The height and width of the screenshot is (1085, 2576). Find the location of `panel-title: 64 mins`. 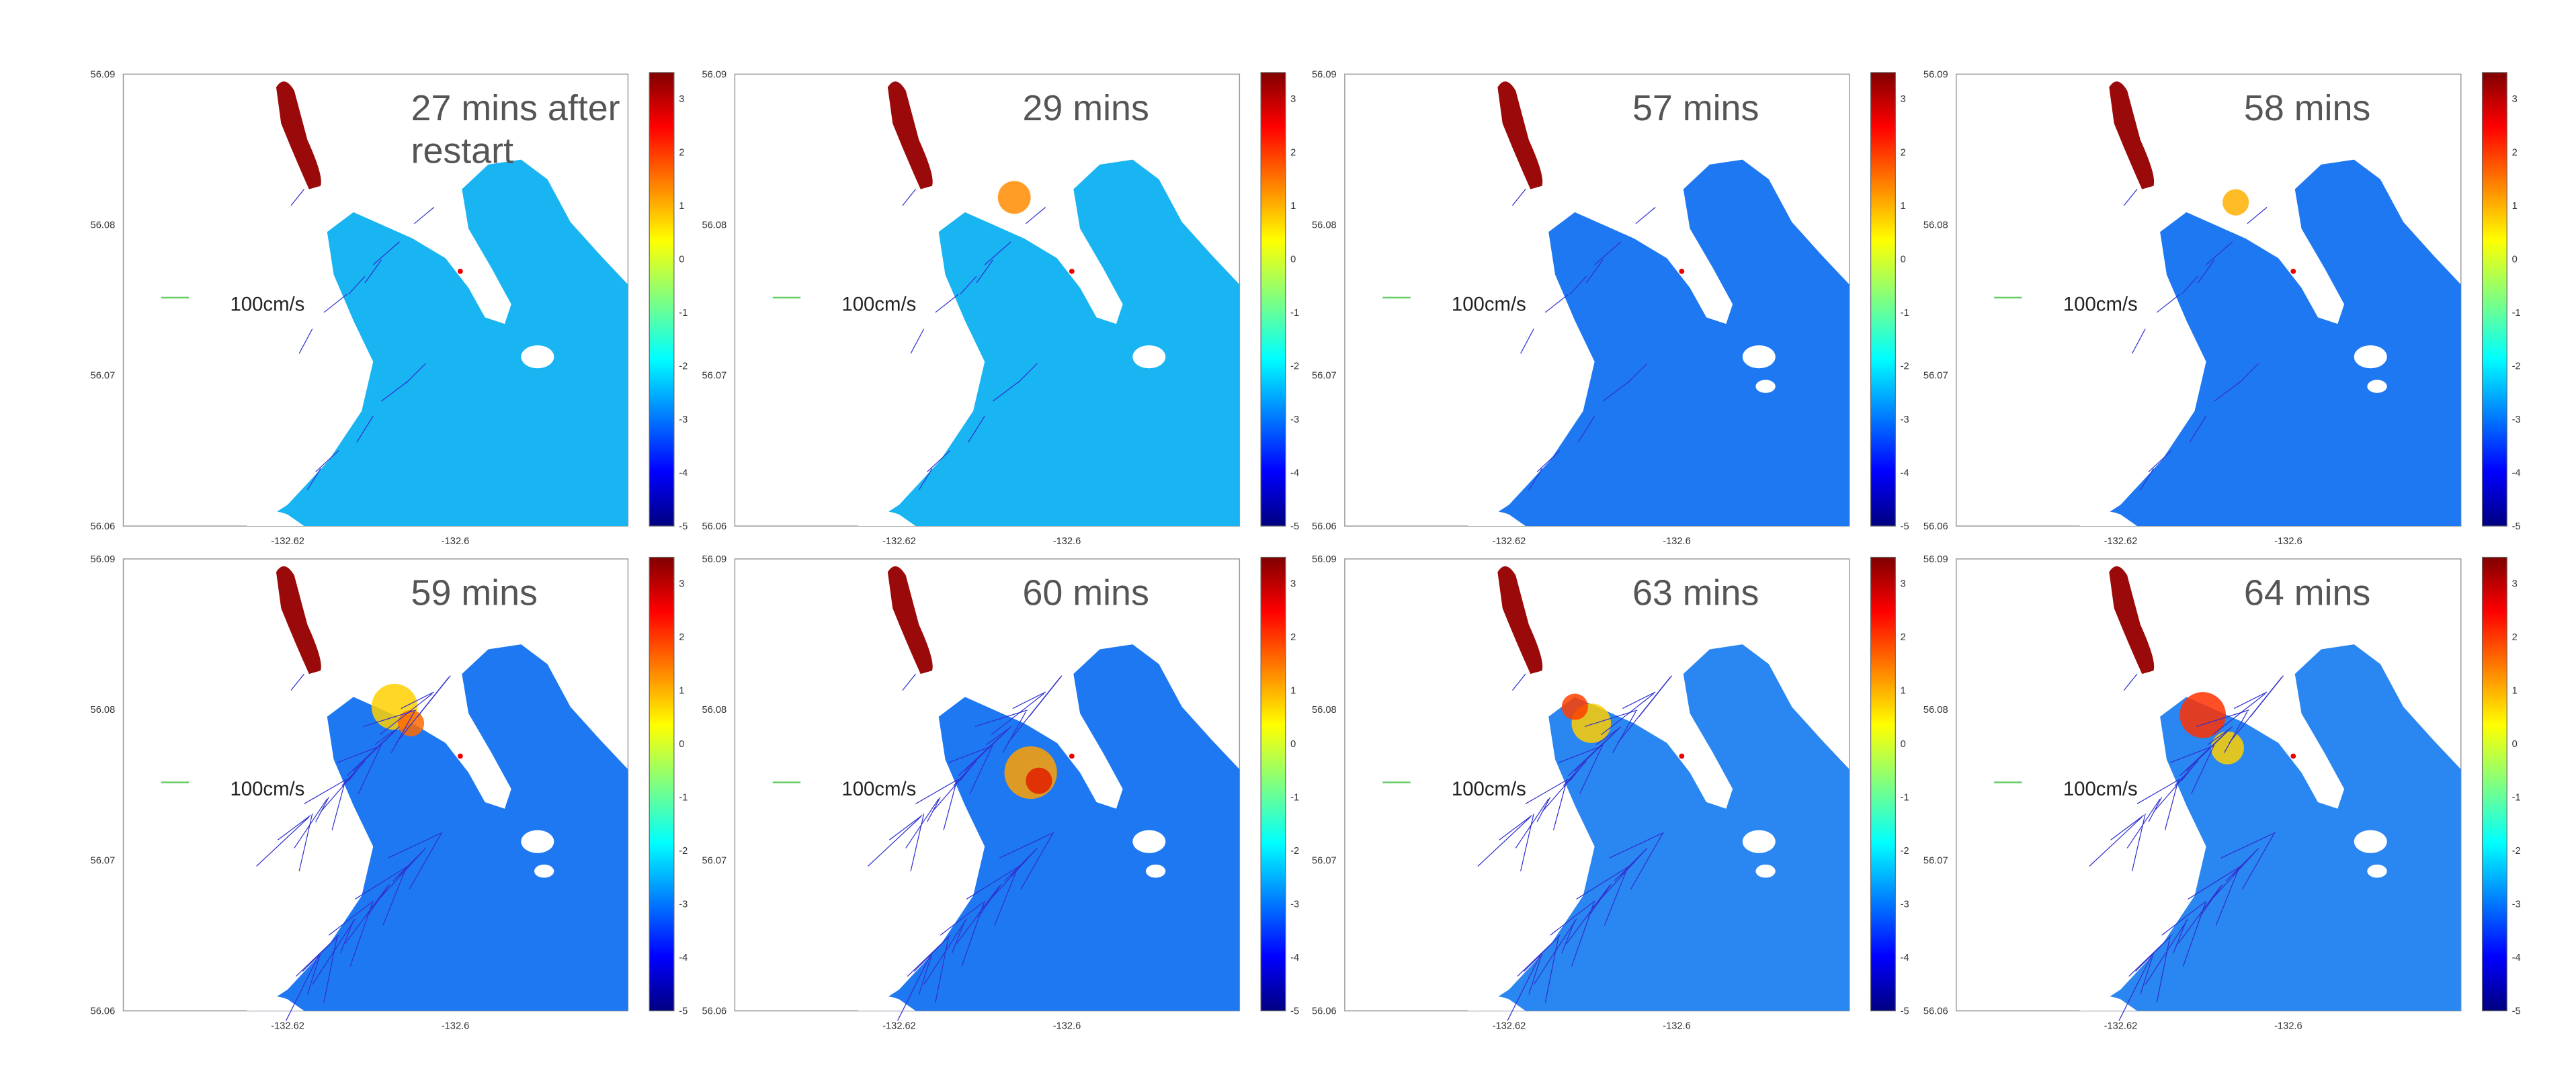

panel-title: 64 mins is located at coordinates (2307, 592).